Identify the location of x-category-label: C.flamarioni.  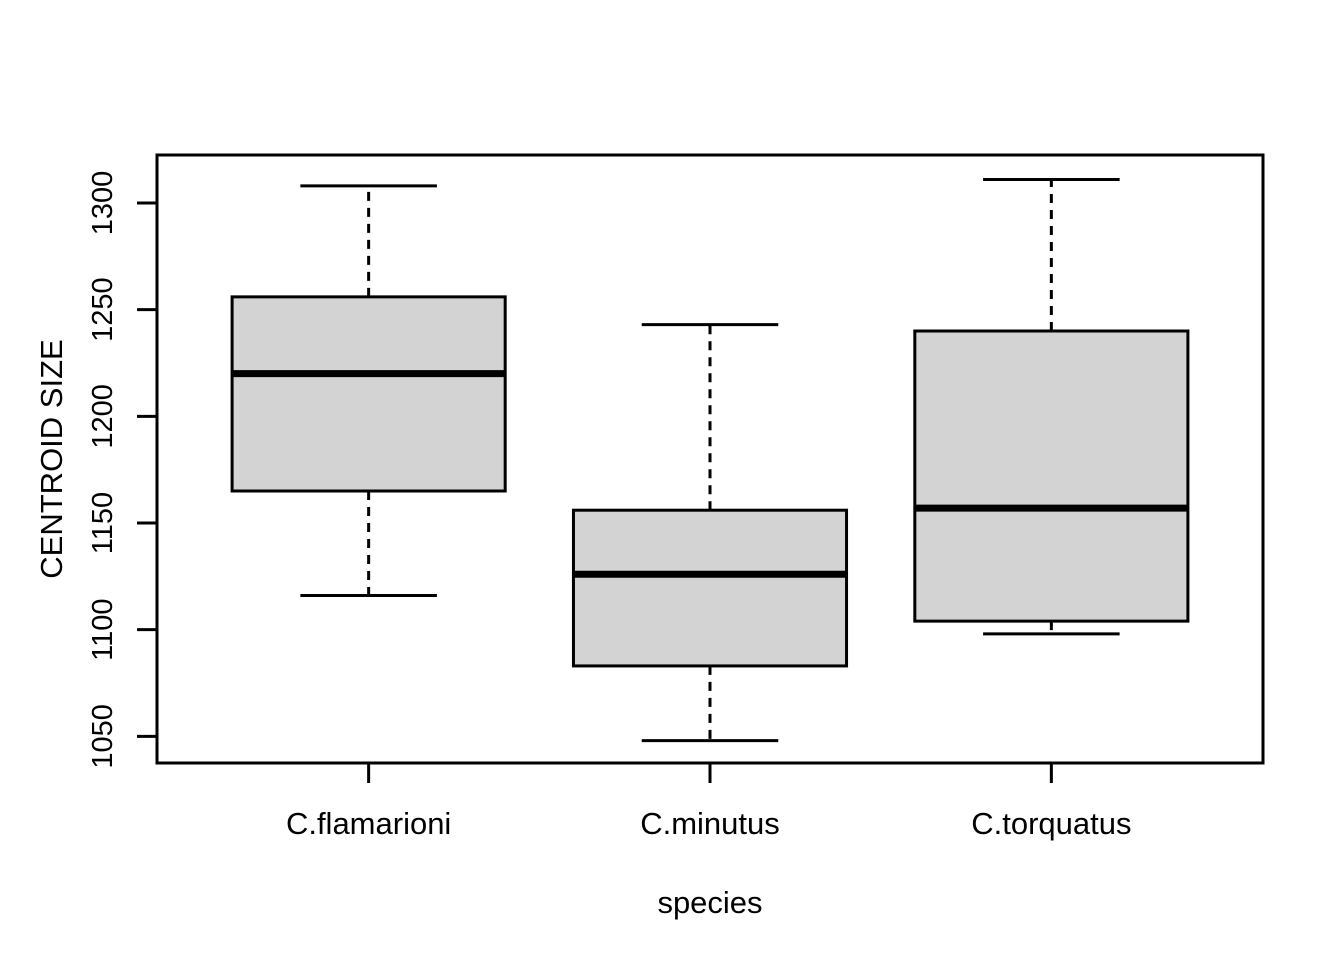
(368, 823).